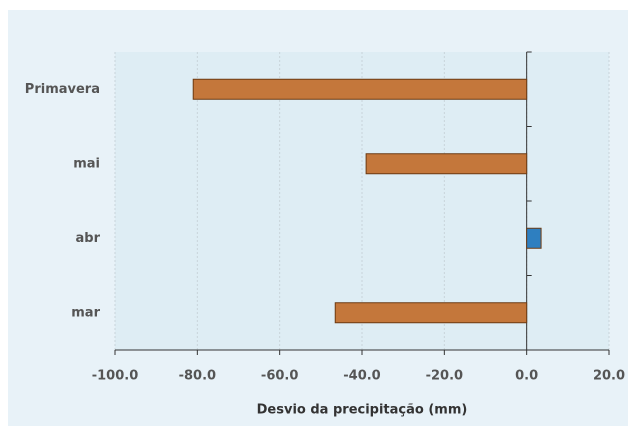 This screenshot has height=434, width=633. I want to click on x-tick-label: -100.0, so click(115, 376).